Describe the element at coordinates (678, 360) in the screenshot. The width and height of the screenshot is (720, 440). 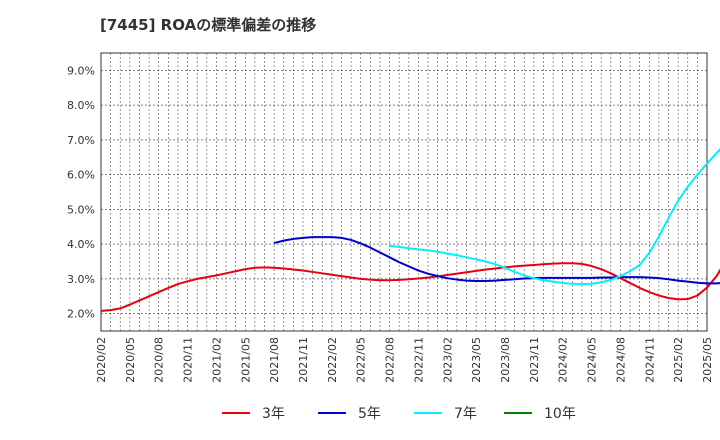
I see `x-tick-label: 2025/02` at that location.